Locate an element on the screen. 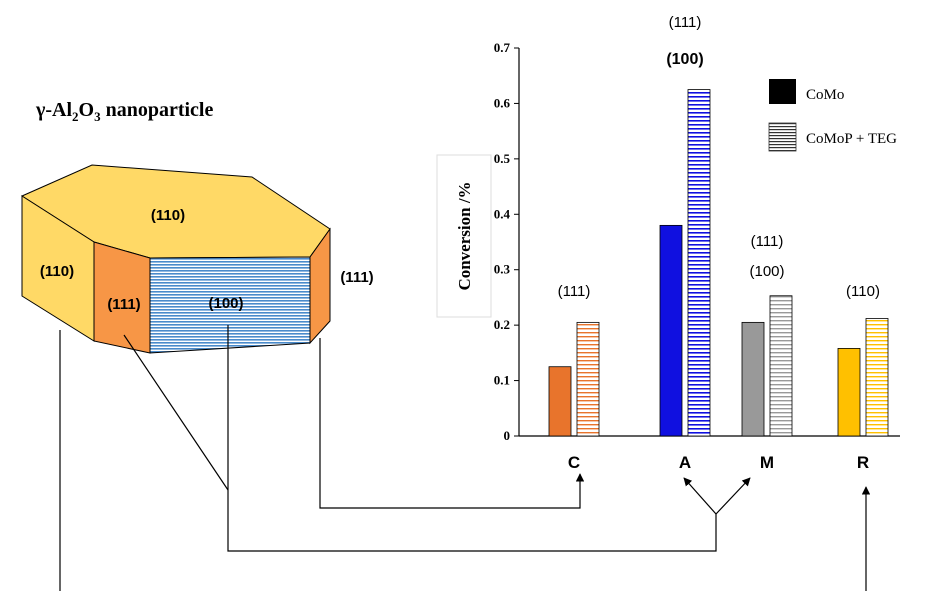  nanoparticle-title: γ-Al2O3 nanoparticle is located at coordinates (124, 111).